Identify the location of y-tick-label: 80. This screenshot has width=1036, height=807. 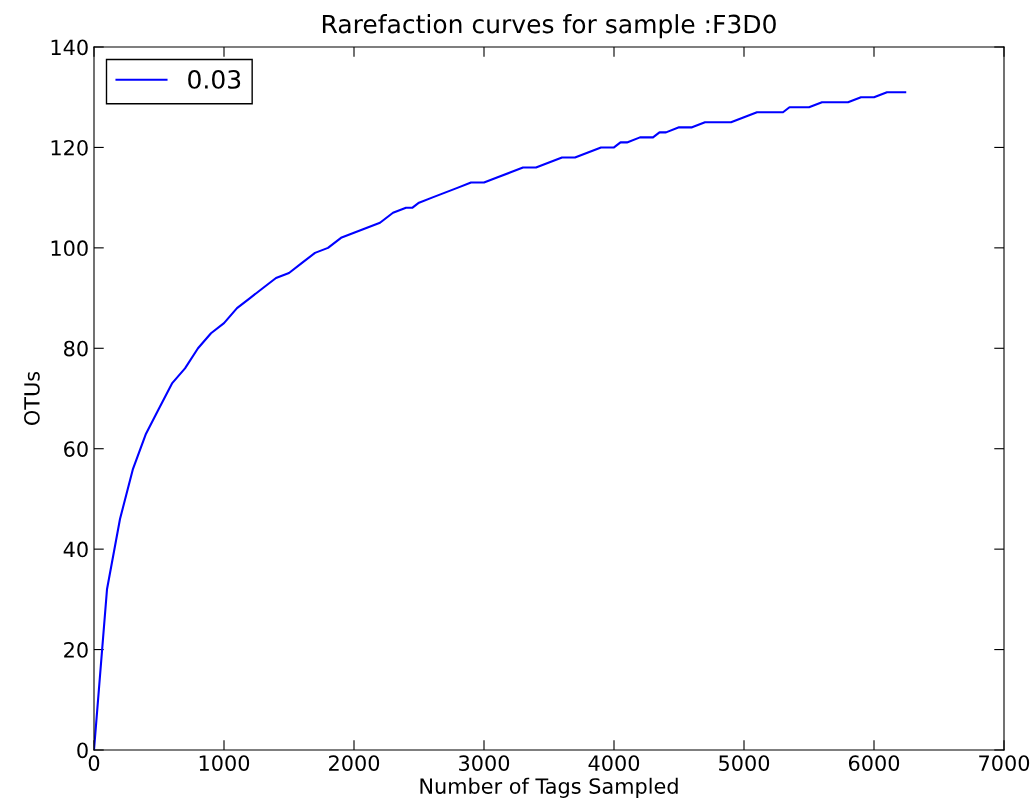
(76, 348).